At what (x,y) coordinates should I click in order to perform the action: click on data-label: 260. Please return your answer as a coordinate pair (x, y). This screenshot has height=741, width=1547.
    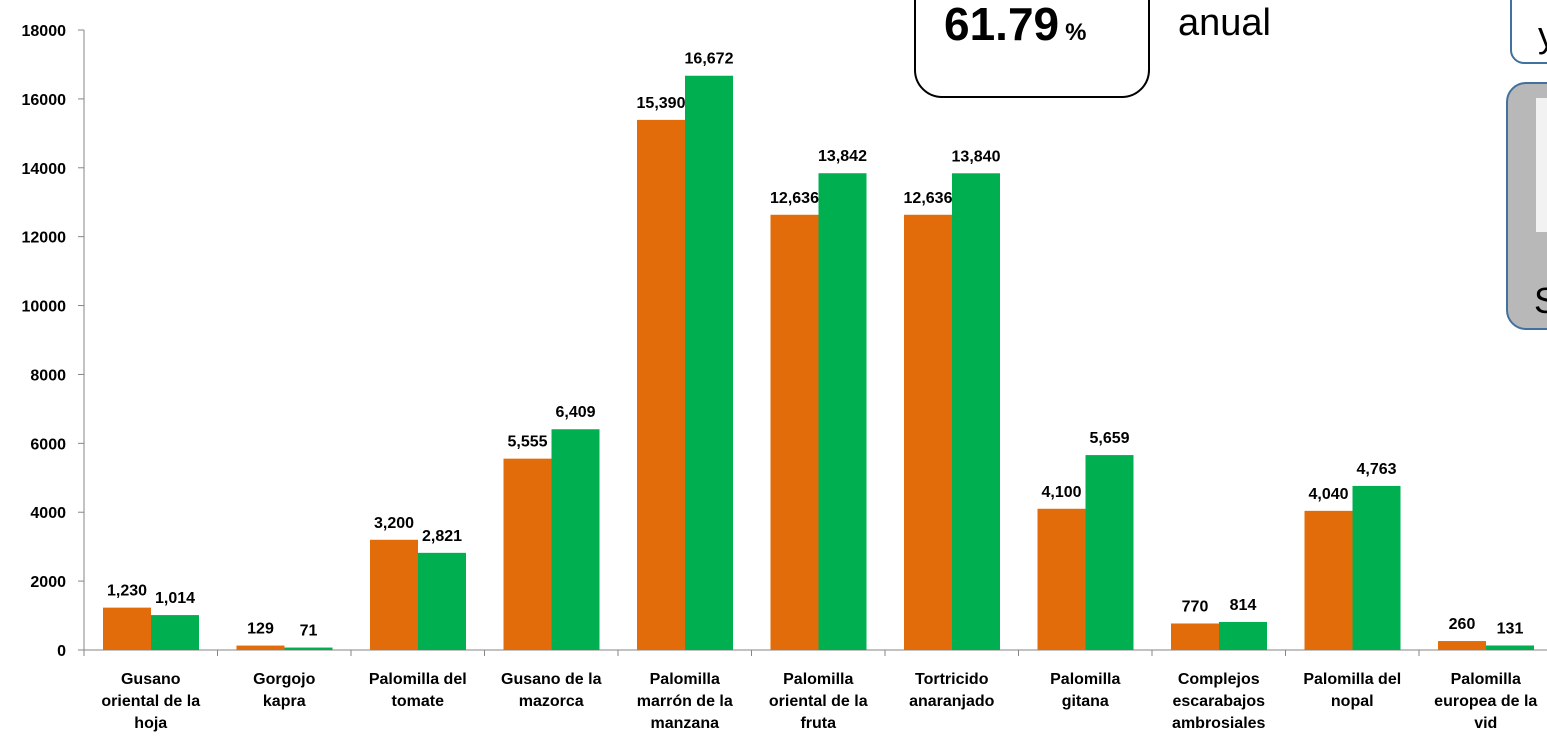
    Looking at the image, I should click on (1462, 624).